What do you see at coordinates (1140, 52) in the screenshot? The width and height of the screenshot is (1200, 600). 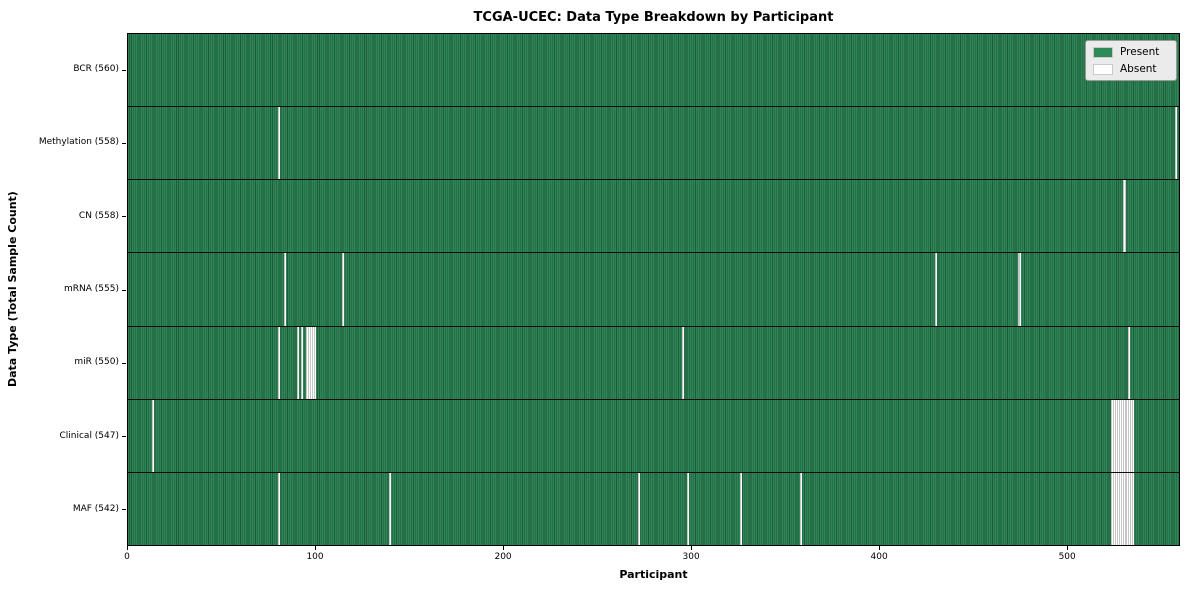 I see `legend-label-present: Present` at bounding box center [1140, 52].